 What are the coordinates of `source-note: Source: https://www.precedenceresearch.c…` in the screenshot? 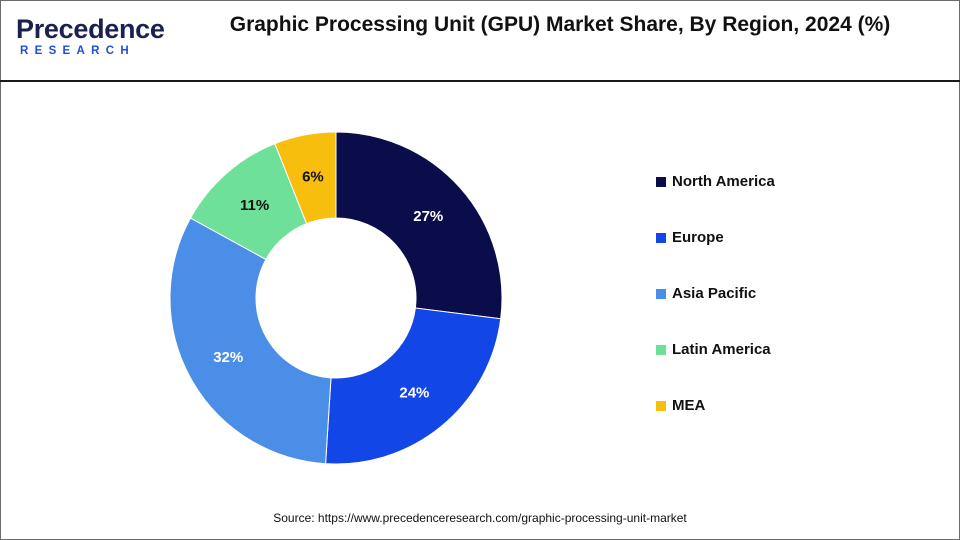 It's located at (480, 518).